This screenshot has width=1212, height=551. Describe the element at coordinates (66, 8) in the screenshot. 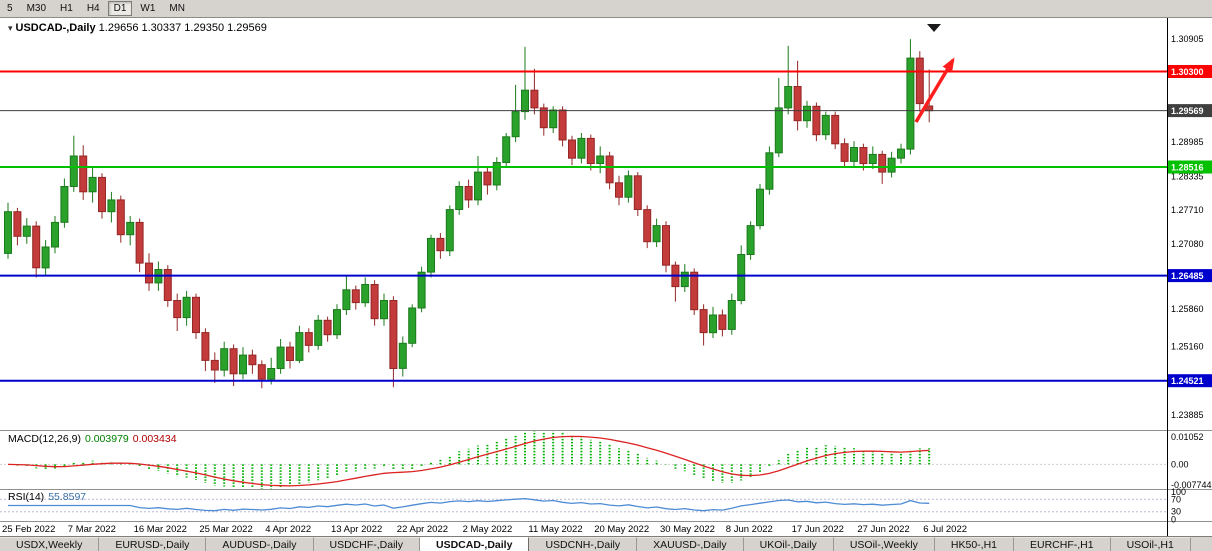

I see `timeframe-button-h1: H1` at that location.